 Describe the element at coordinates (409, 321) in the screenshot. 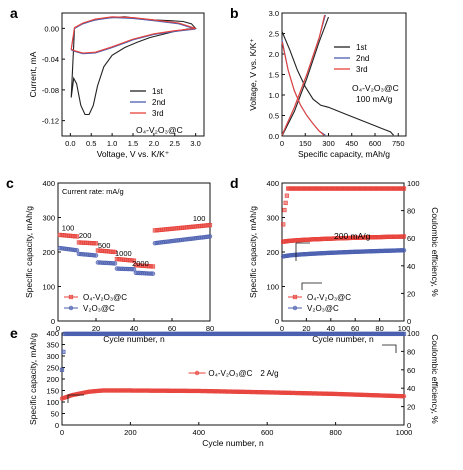

I see `y-right-tick-label: 0` at that location.